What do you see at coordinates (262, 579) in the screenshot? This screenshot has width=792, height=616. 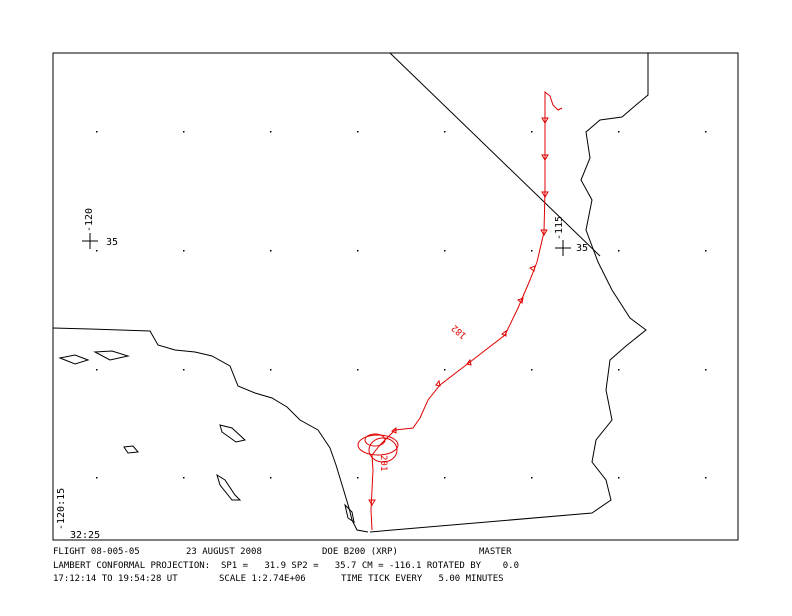 I see `scale: SCALE 1:2.74E+06` at bounding box center [262, 579].